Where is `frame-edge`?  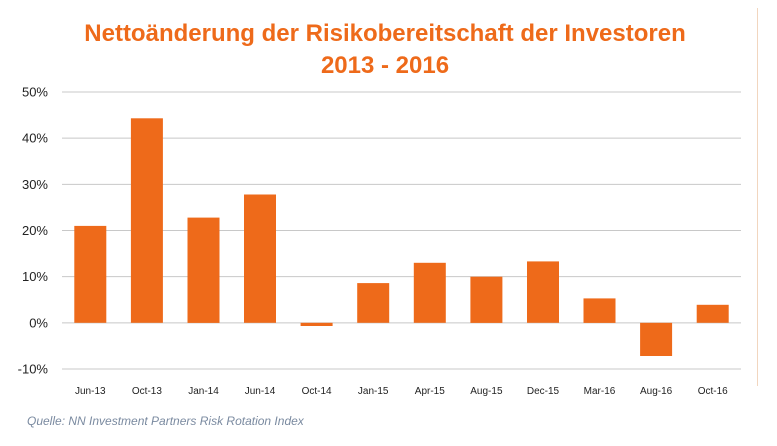 frame-edge is located at coordinates (757, 197).